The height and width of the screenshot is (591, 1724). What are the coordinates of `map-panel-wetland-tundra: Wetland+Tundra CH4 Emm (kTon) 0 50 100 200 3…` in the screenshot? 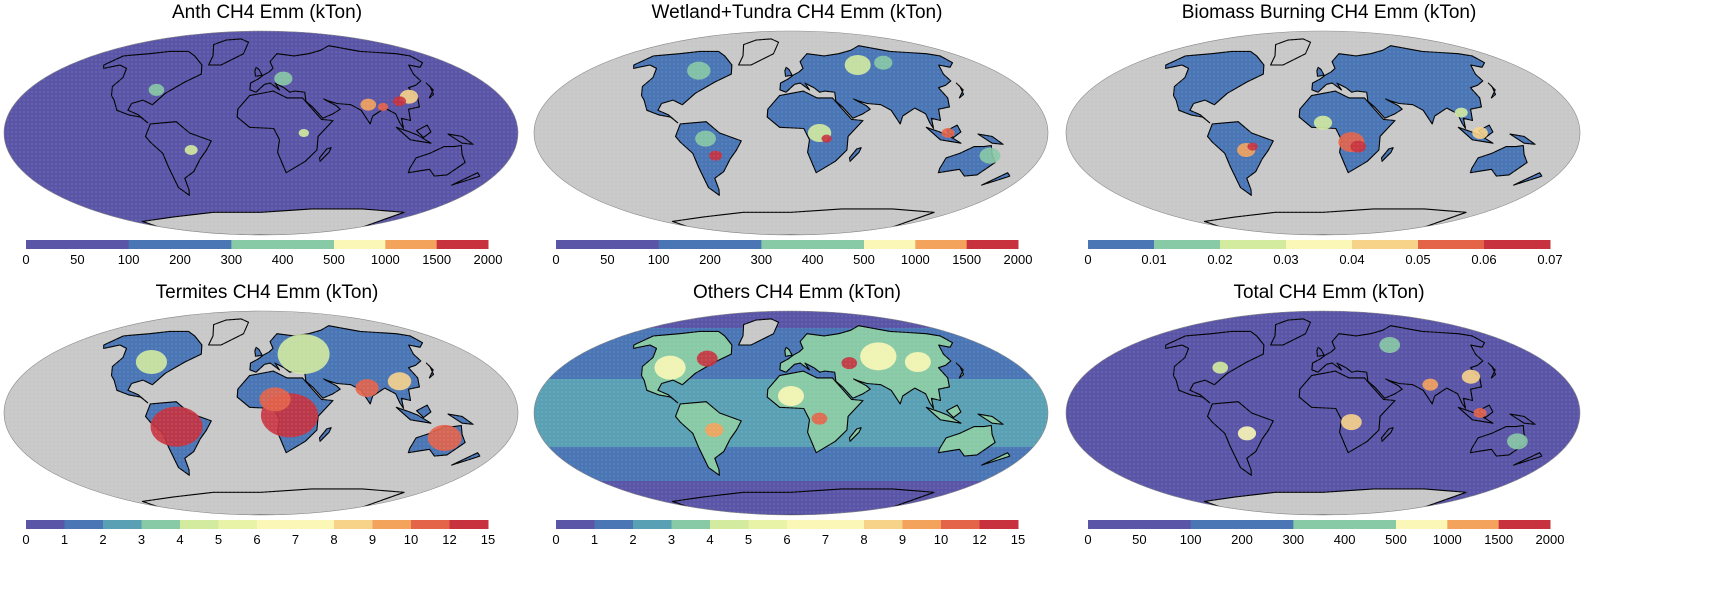 It's located at (797, 142).